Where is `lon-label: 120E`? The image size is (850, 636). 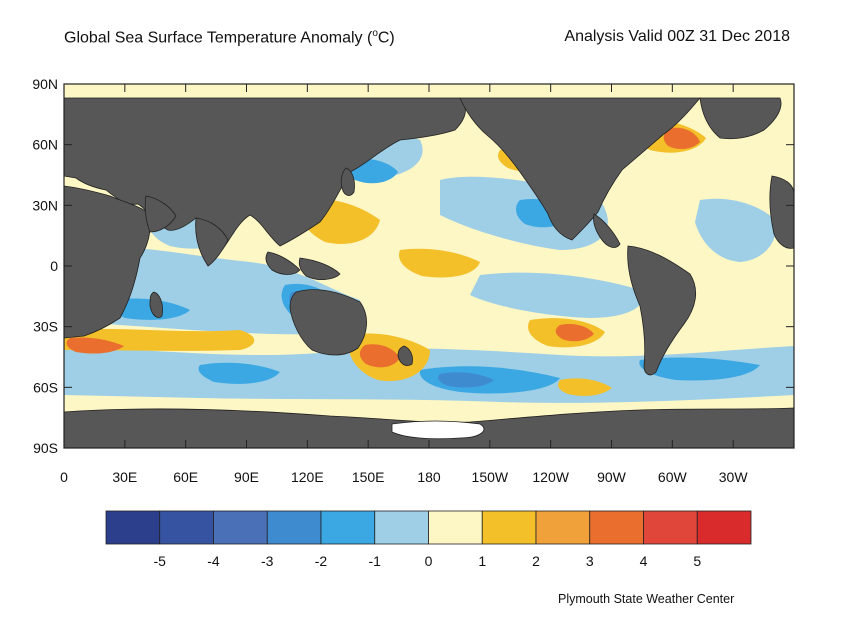
lon-label: 120E is located at coordinates (307, 477).